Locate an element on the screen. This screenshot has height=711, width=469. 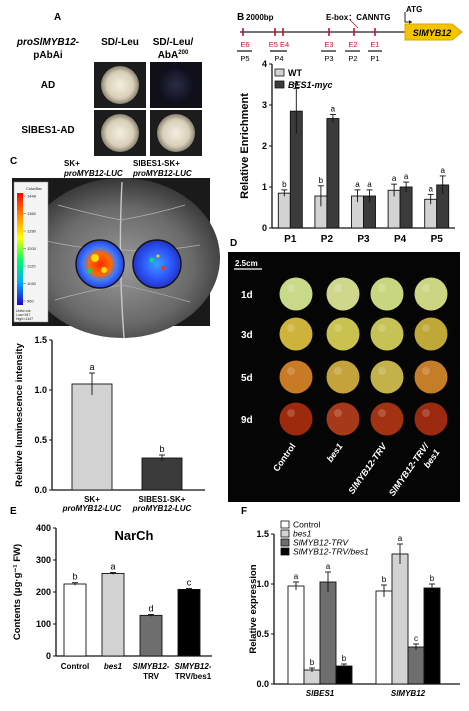
SlMYB12-TRV/bes1-SlMYB12-letter: b is located at coordinates (432, 578).